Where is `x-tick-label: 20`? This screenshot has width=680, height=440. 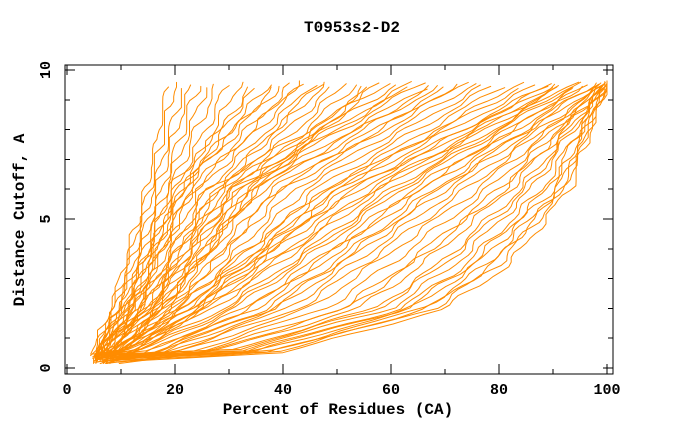 x-tick-label: 20 is located at coordinates (175, 390).